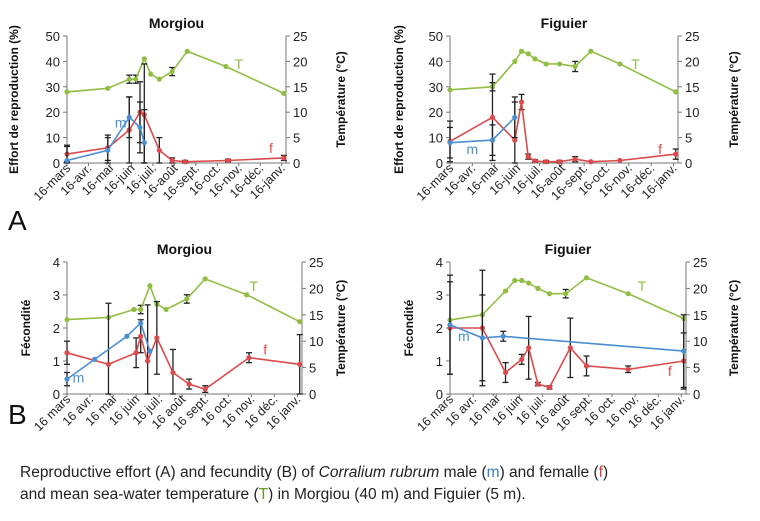  I want to click on y-tick-label-left: 30, so click(436, 87).